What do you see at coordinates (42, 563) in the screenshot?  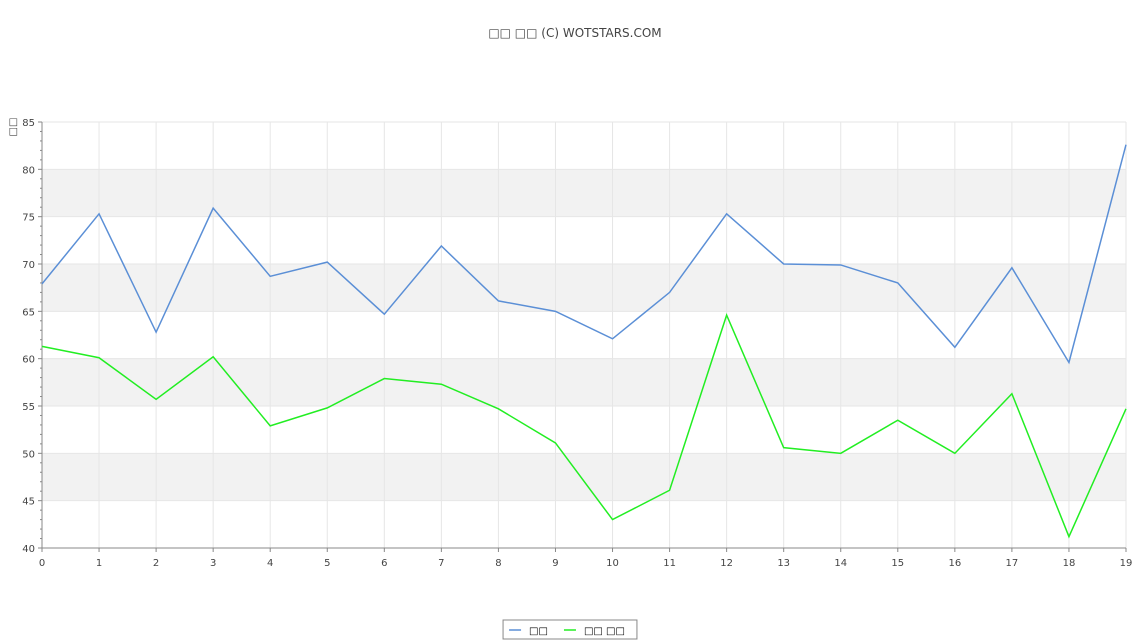 I see `x-tick-label: 0` at bounding box center [42, 563].